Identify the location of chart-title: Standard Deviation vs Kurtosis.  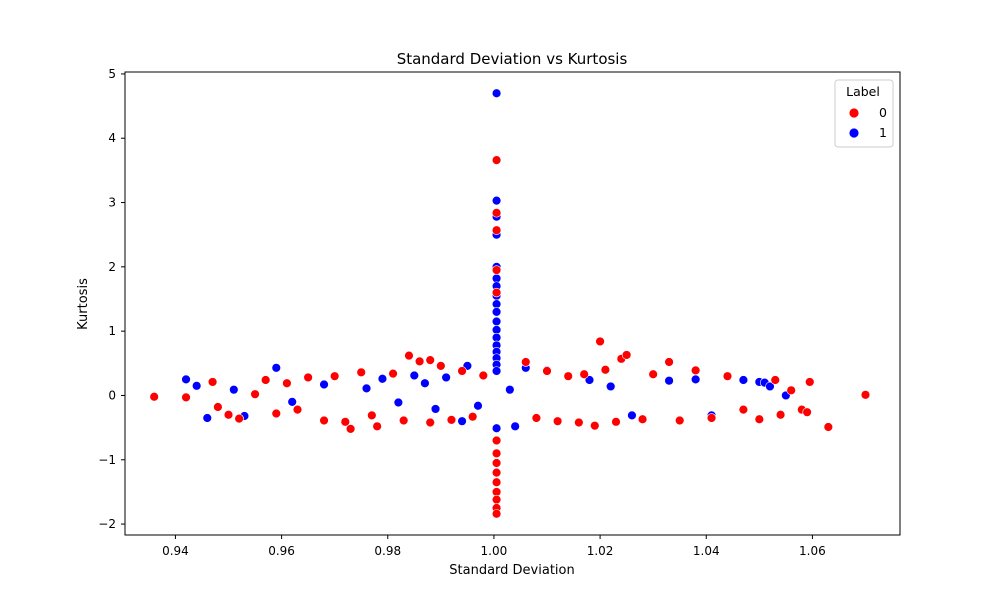
(512, 59).